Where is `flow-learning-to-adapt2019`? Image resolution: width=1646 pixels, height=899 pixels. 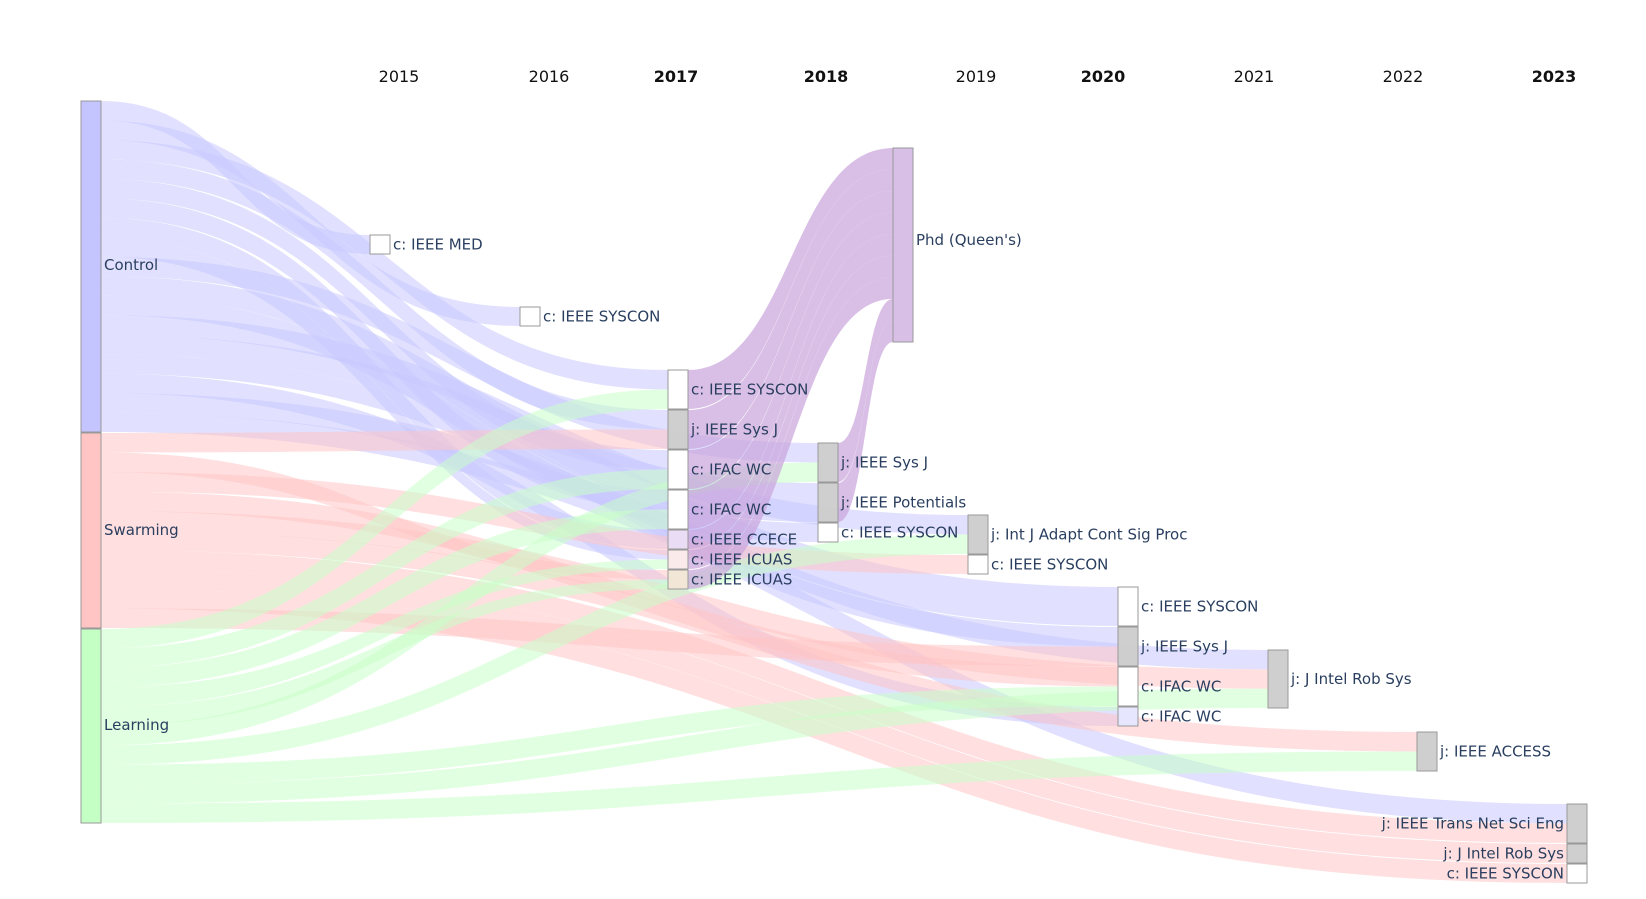
flow-learning-to-adapt2019 is located at coordinates (534, 649).